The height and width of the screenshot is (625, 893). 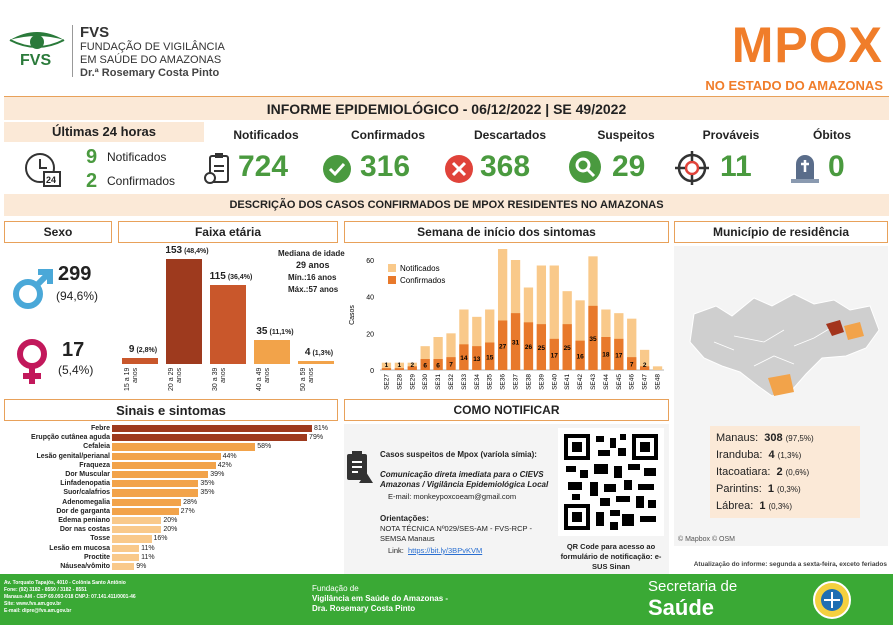 I want to click on municipio-name: Iranduba:, so click(x=739, y=455).